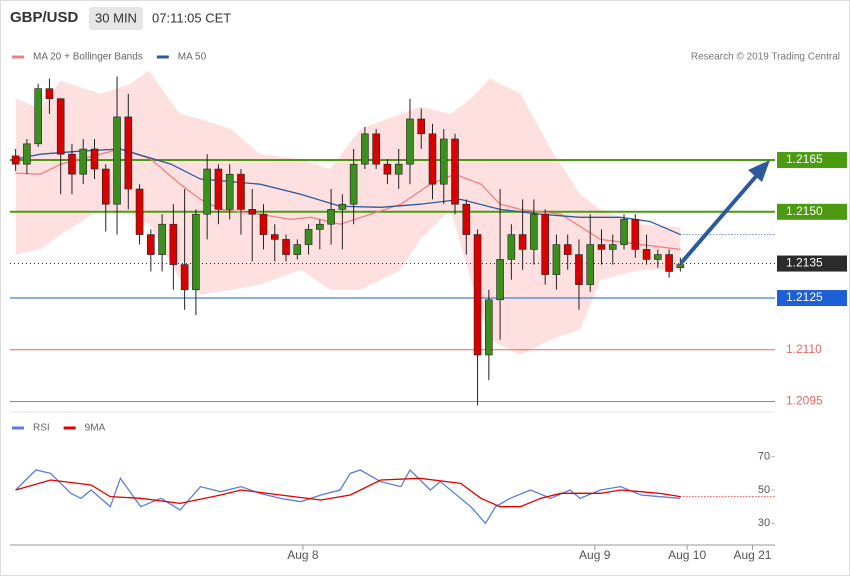 The width and height of the screenshot is (850, 576). Describe the element at coordinates (759, 171) in the screenshot. I see `arrow-head` at that location.